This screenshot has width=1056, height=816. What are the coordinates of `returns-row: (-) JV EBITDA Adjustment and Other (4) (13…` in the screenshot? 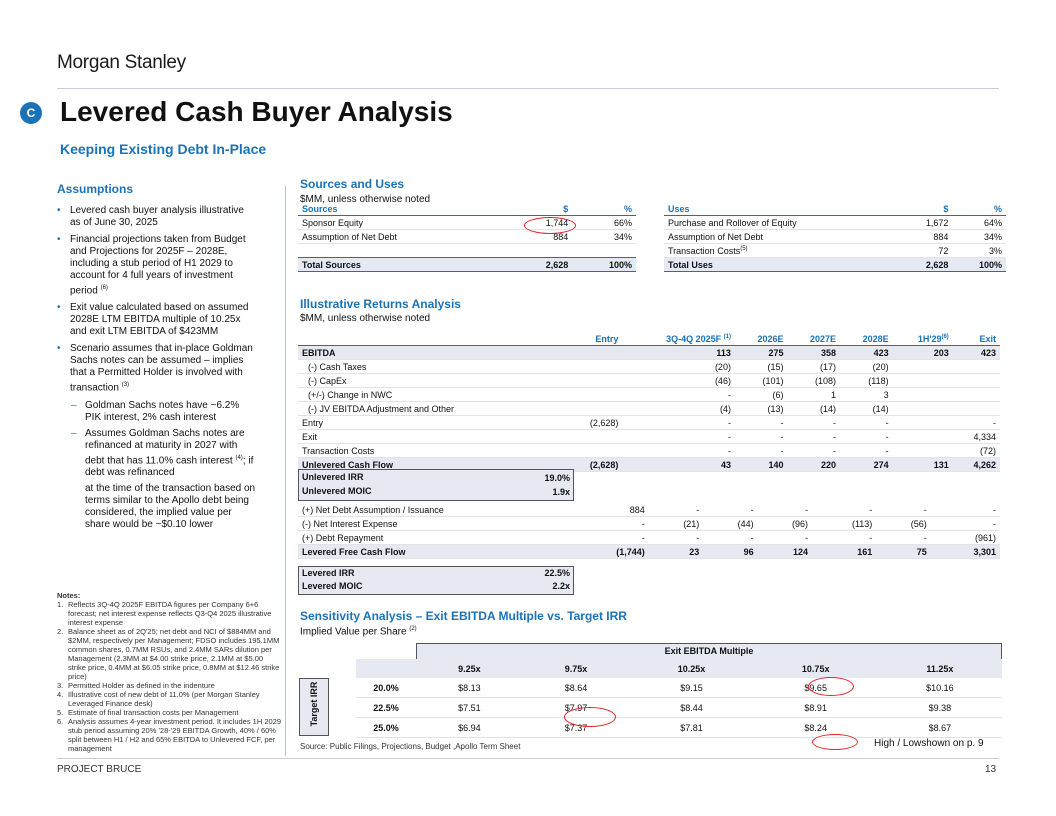 It's located at (649, 408).